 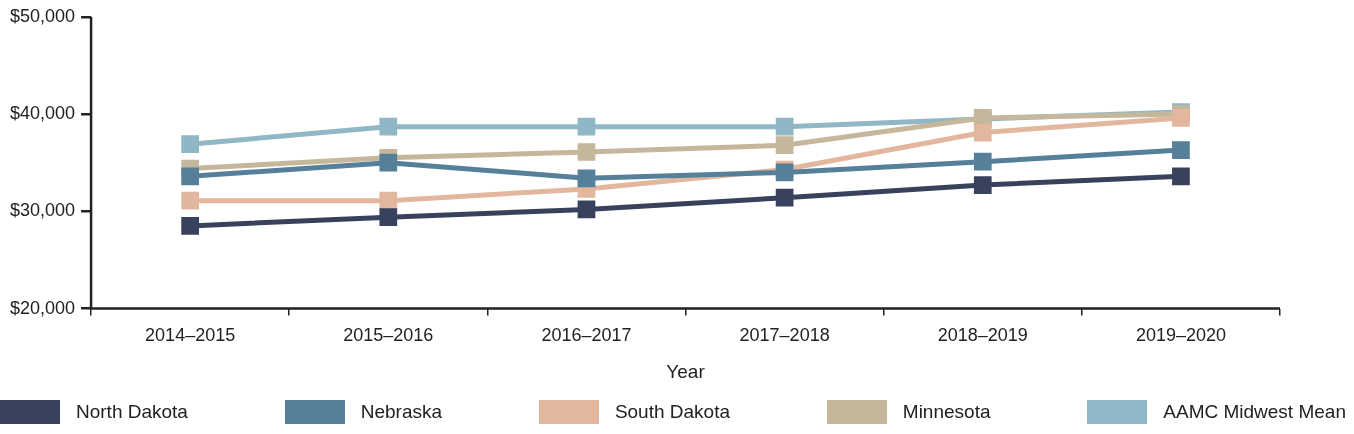 What do you see at coordinates (42, 307) in the screenshot?
I see `y-tick-label: $20,000` at bounding box center [42, 307].